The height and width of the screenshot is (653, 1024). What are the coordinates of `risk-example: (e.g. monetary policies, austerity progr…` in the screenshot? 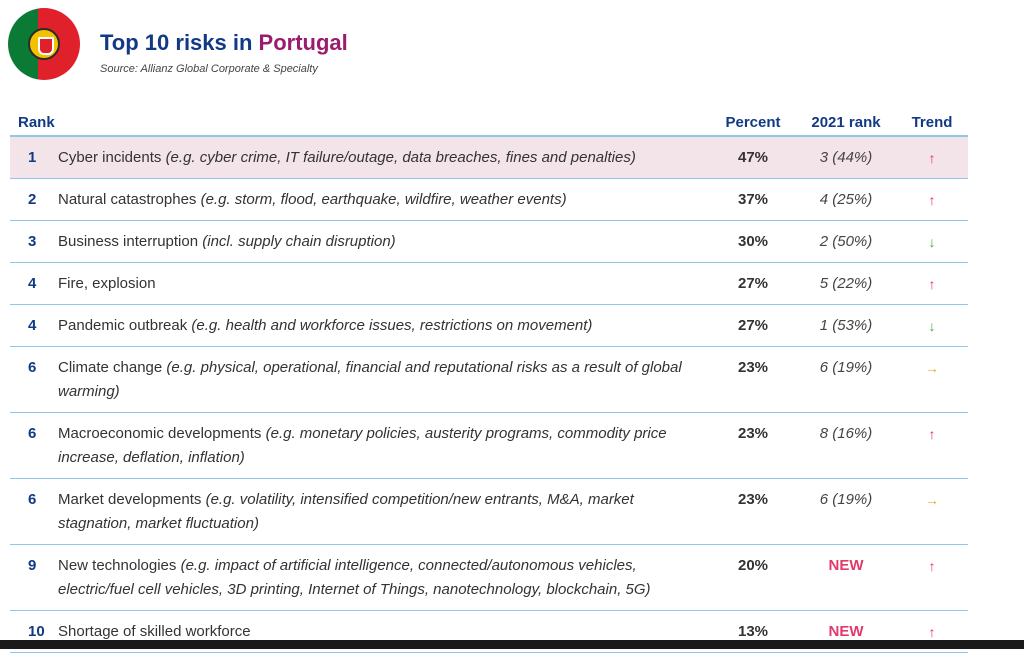 It's located at (362, 445).